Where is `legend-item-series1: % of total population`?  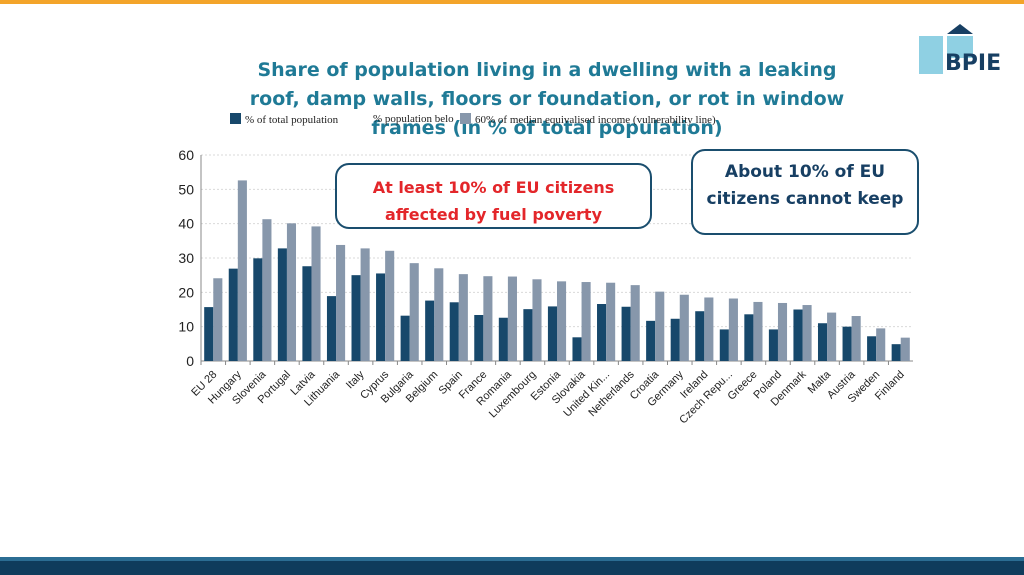 legend-item-series1: % of total population is located at coordinates (284, 119).